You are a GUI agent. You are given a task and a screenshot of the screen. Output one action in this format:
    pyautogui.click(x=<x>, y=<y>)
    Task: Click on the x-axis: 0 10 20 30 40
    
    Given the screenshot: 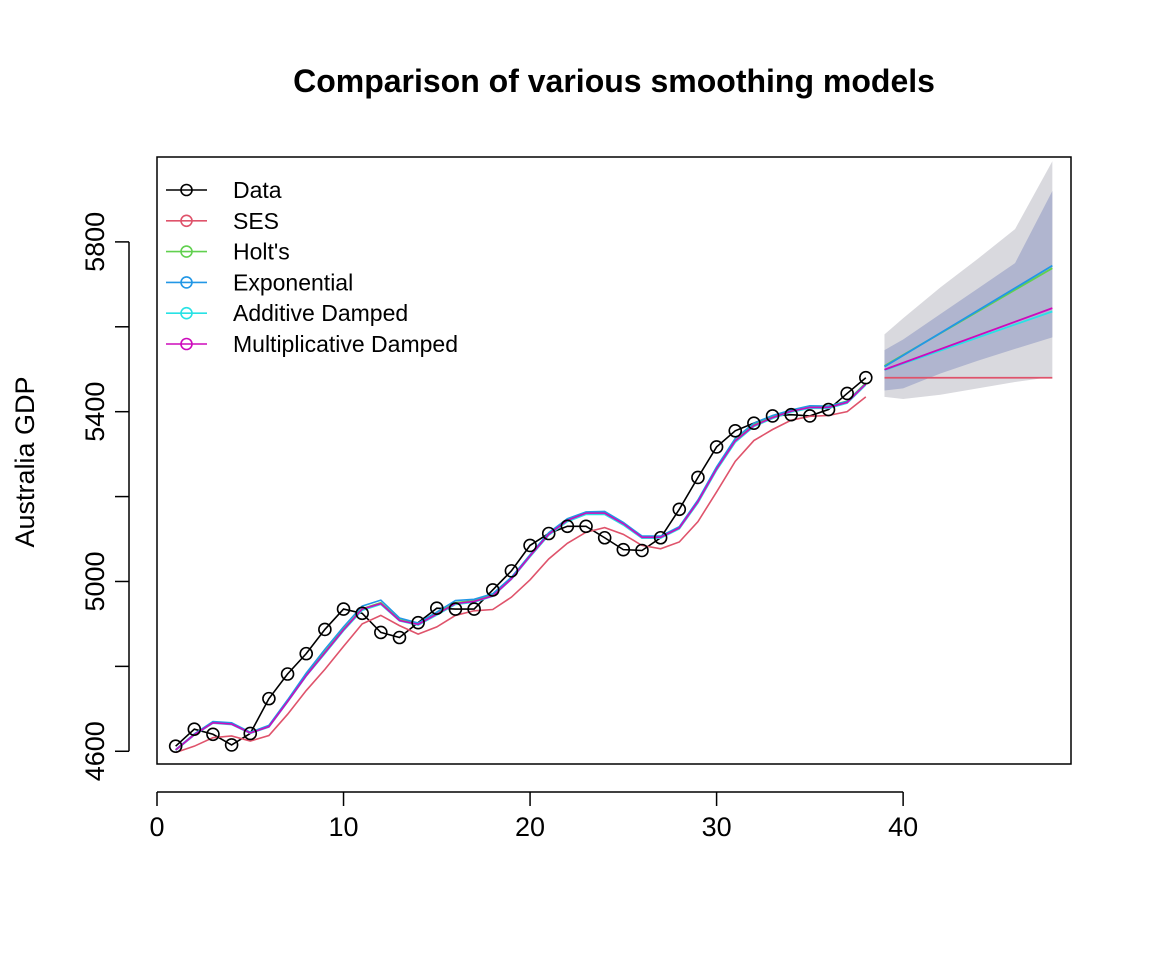 What is the action you would take?
    pyautogui.click(x=533, y=816)
    